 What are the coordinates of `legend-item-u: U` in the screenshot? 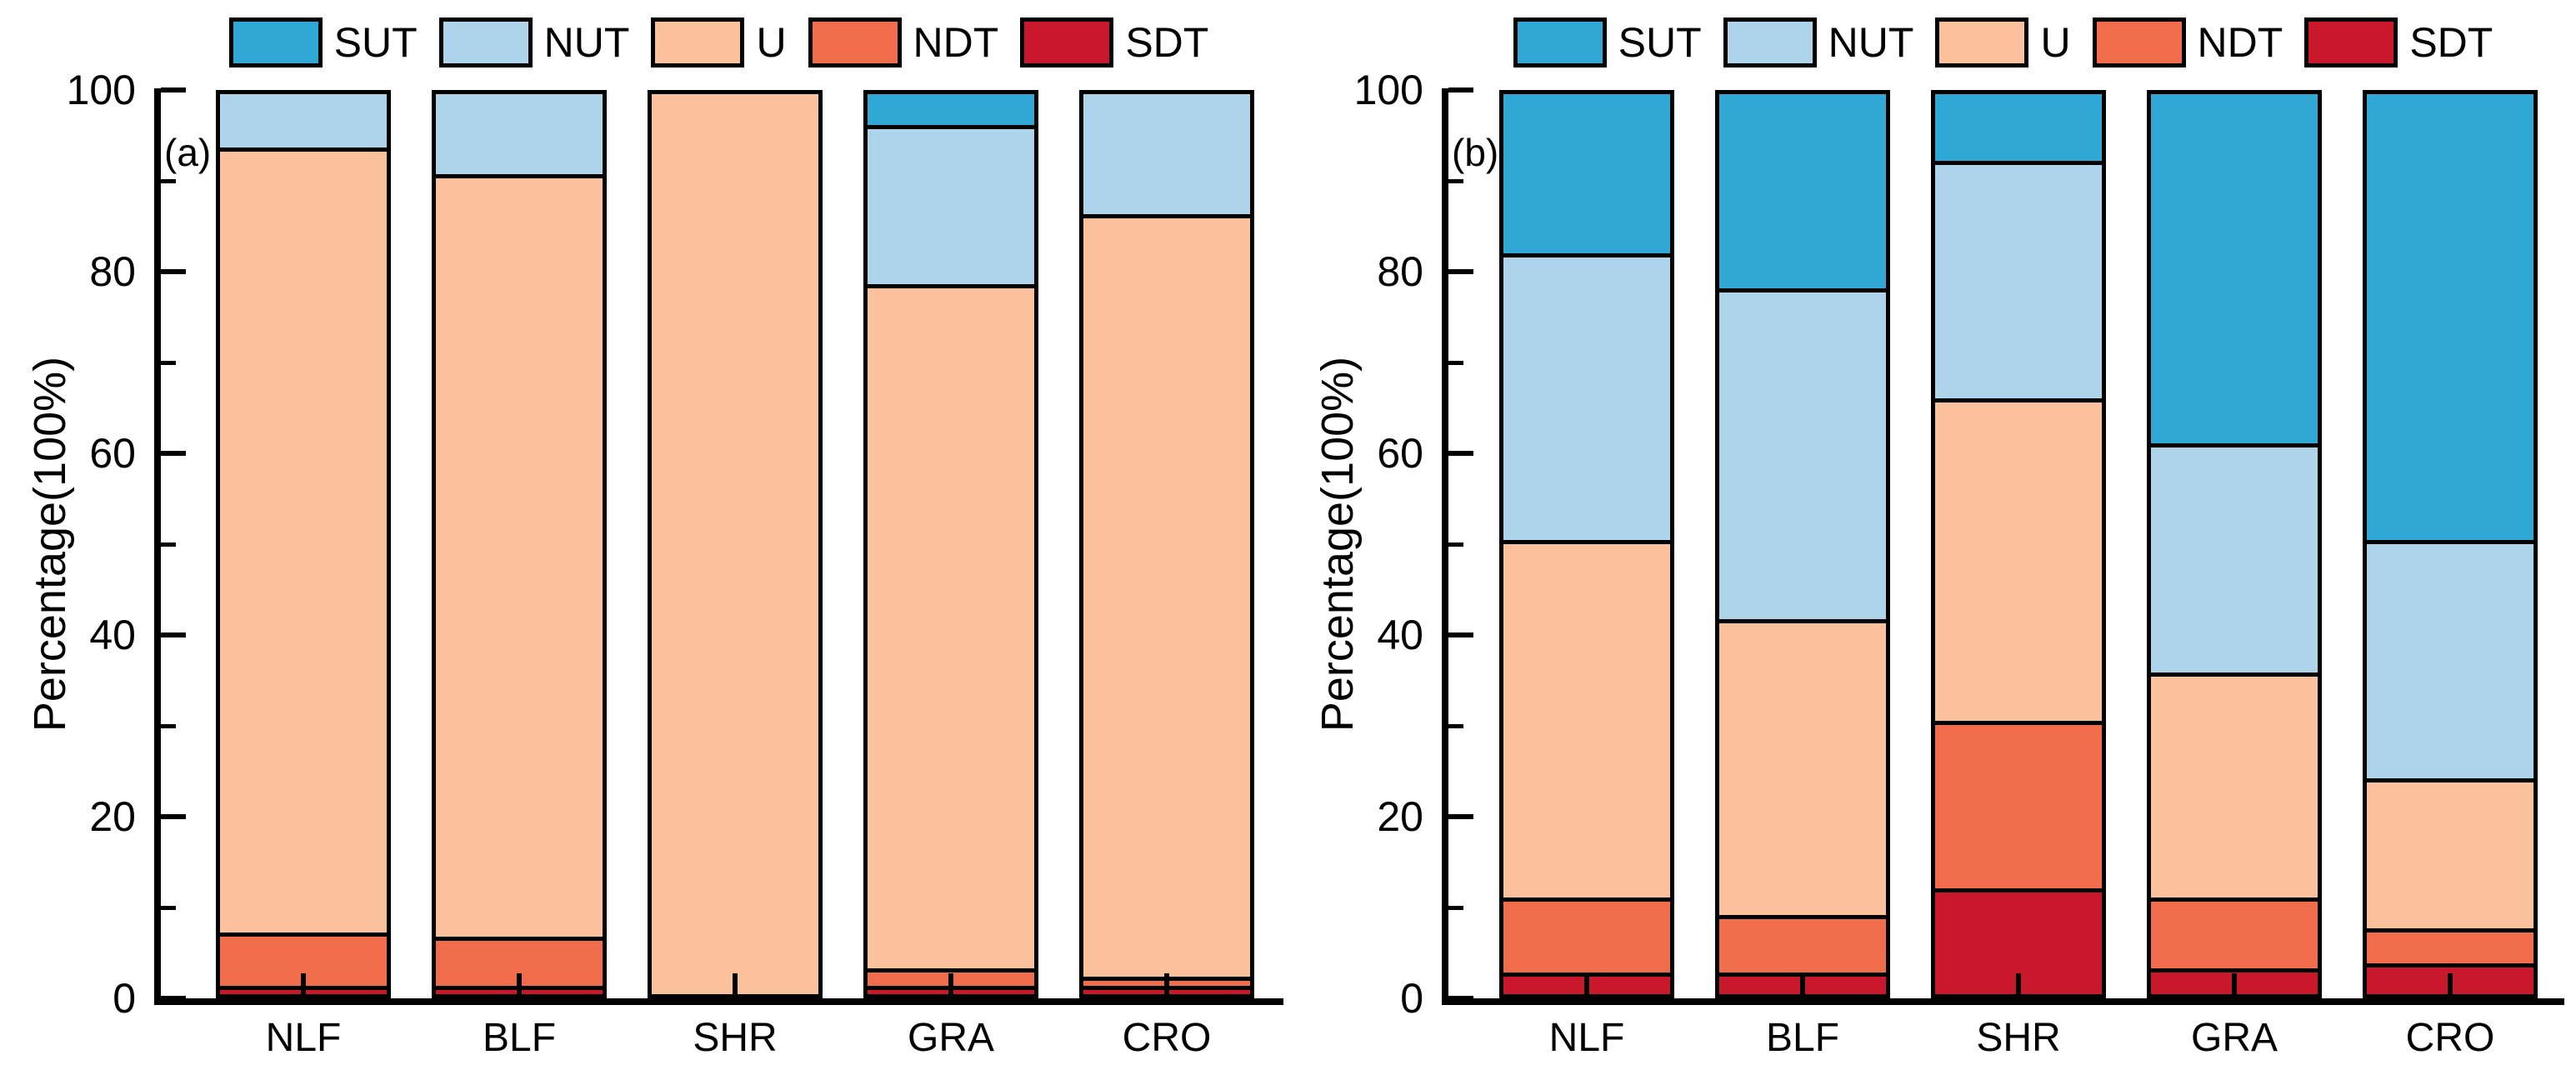 It's located at (2003, 43).